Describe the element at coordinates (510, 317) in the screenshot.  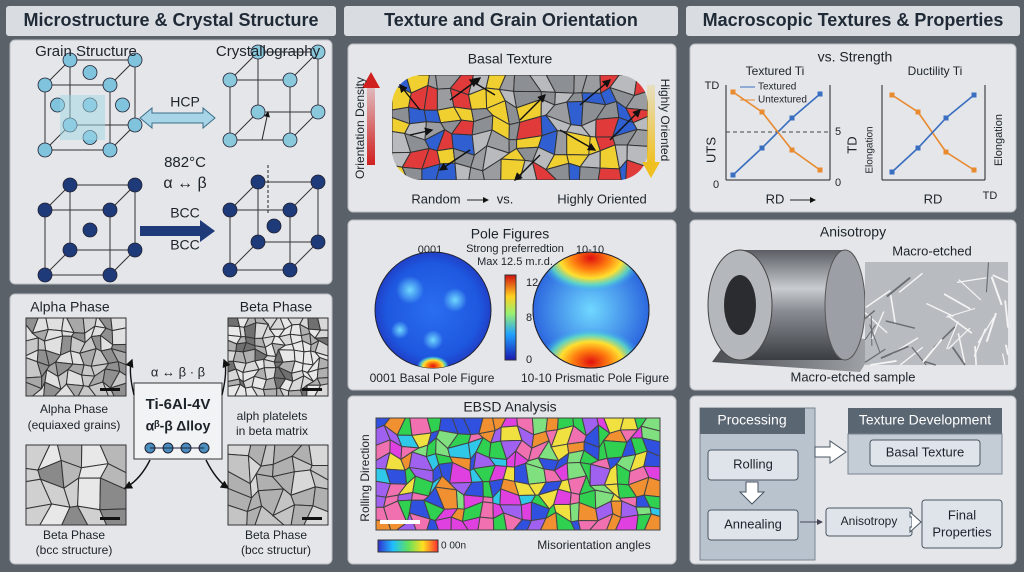
I see `colorbar` at that location.